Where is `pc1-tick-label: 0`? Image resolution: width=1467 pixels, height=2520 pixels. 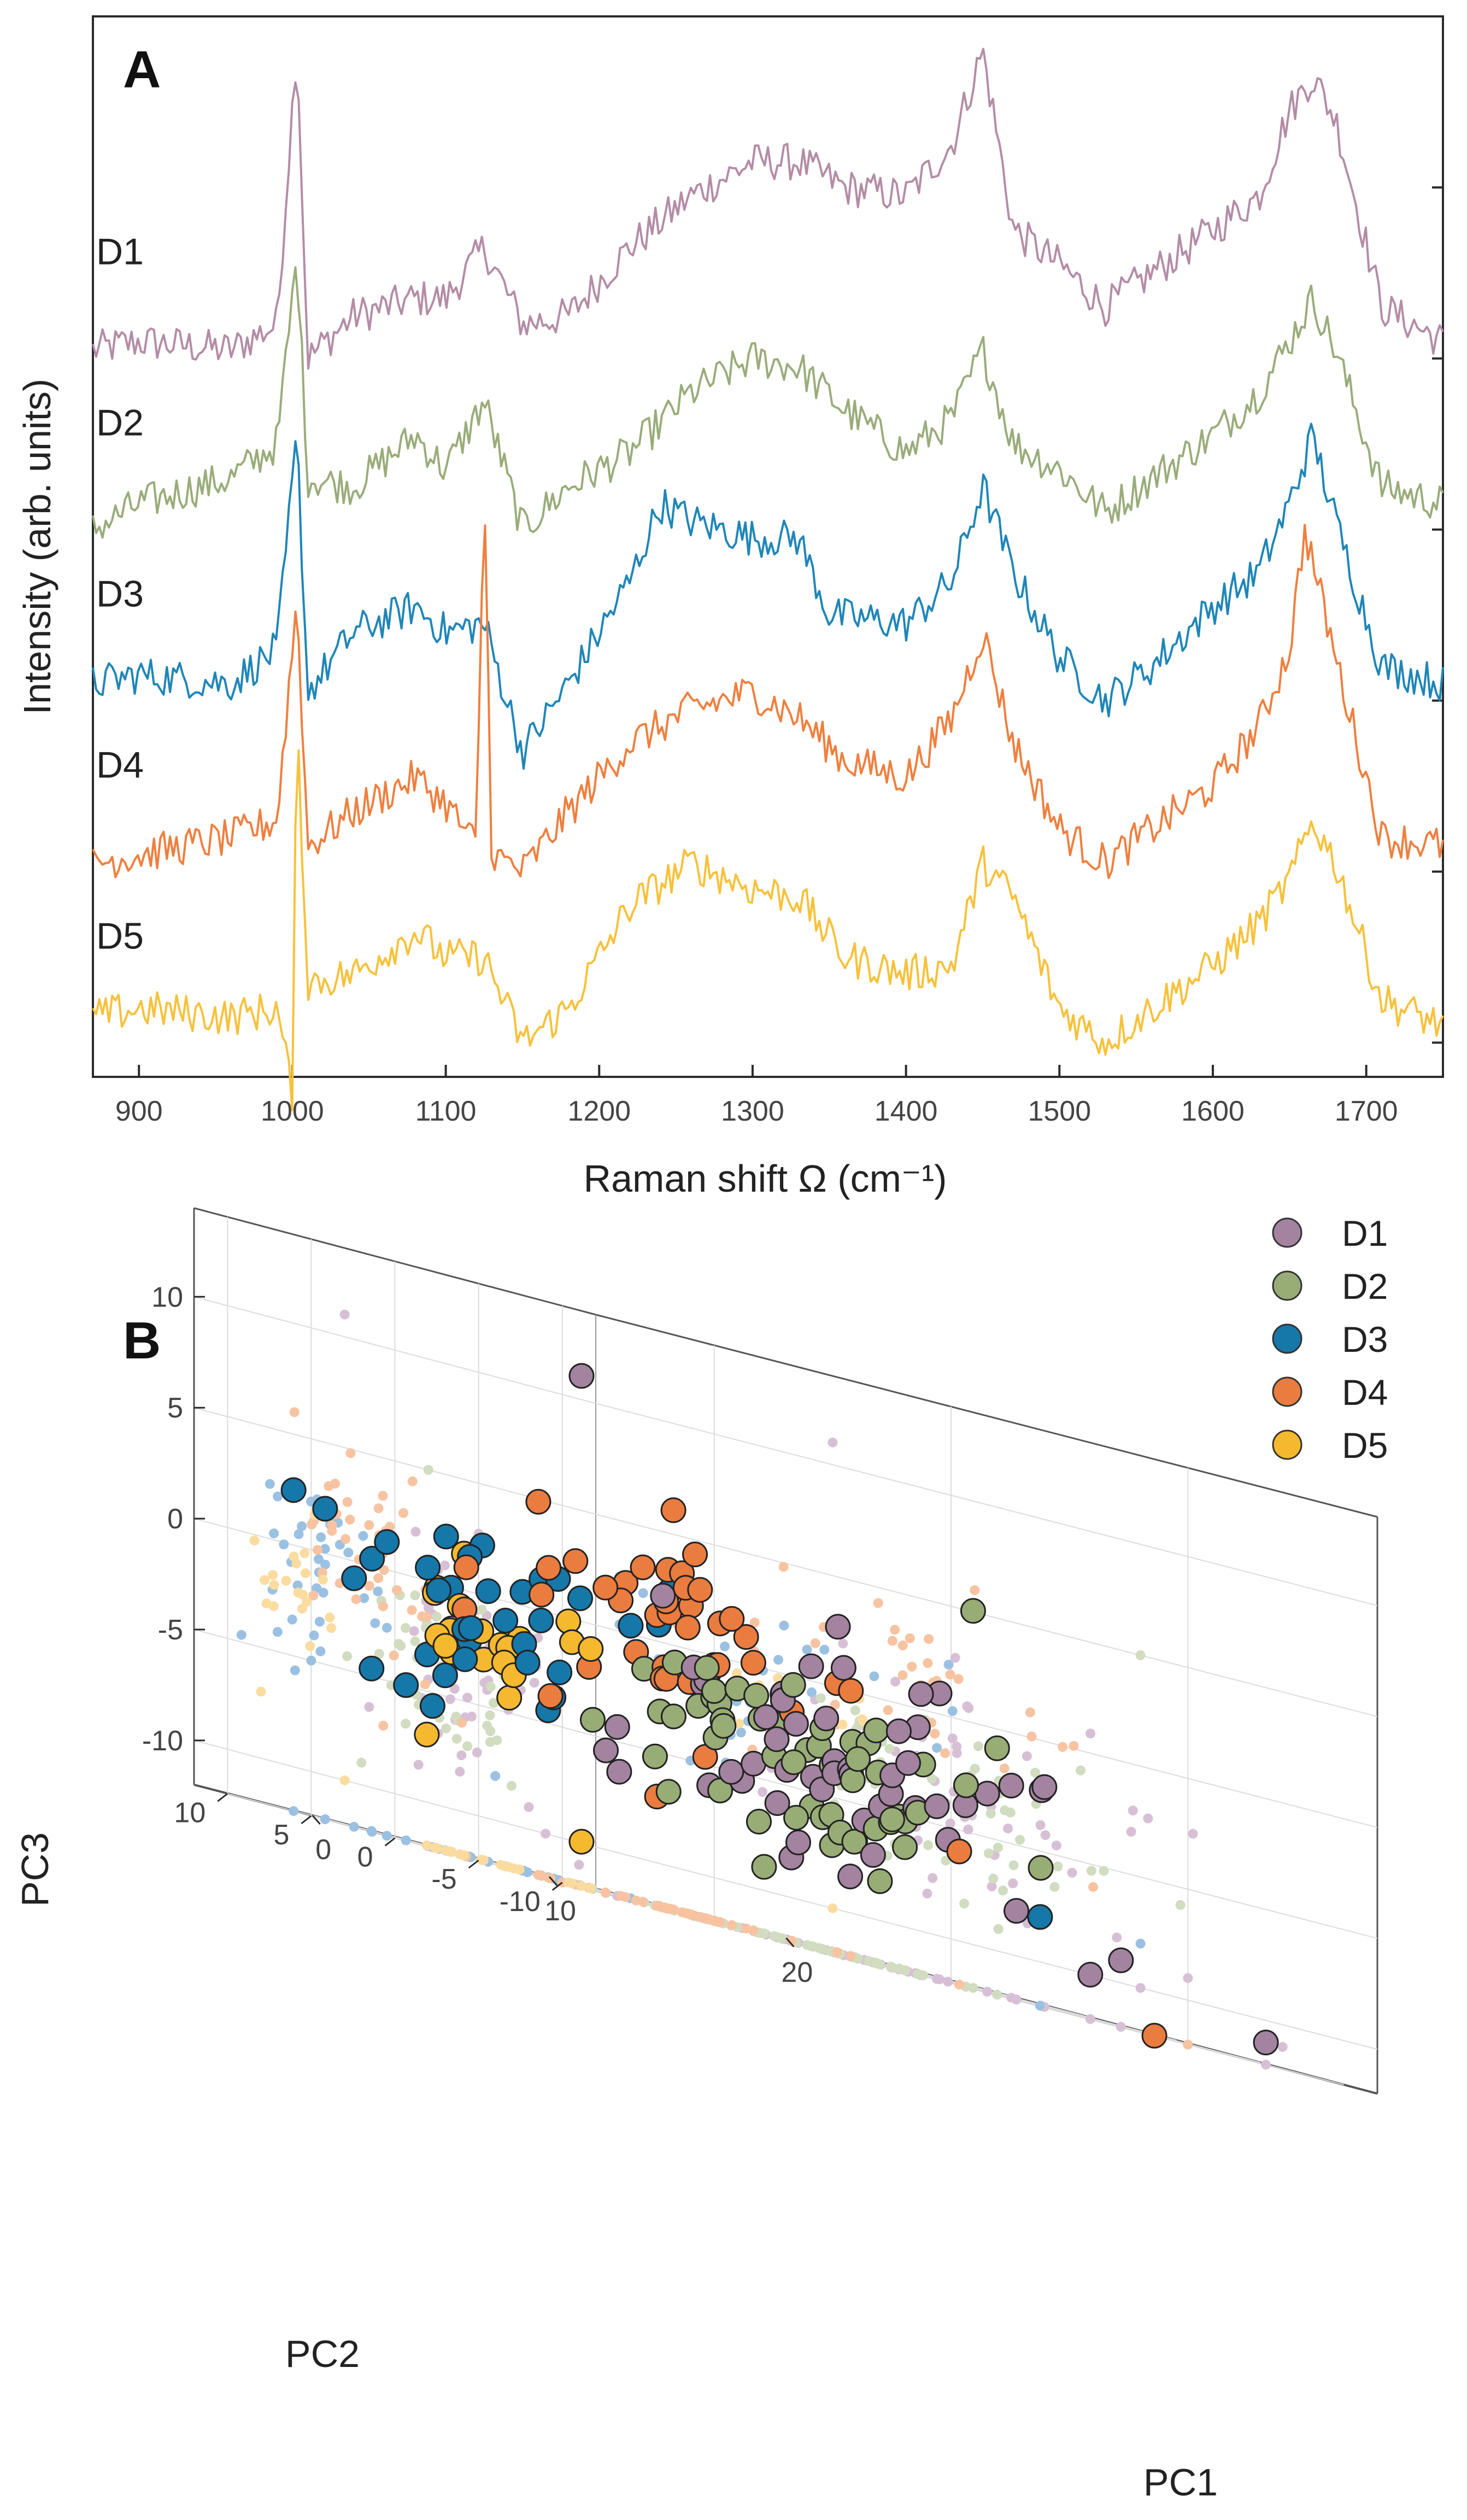
pc1-tick-label: 0 is located at coordinates (323, 1850).